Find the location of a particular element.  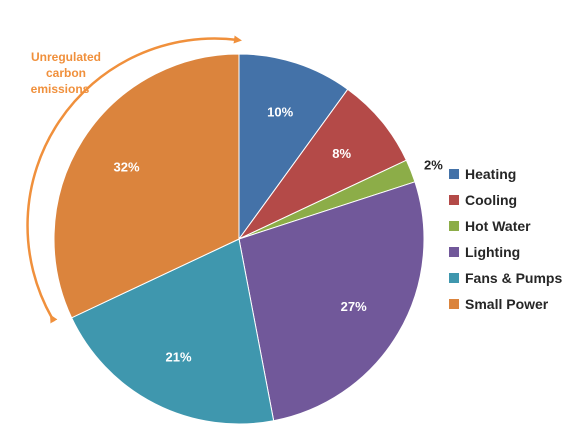

legend-swatch-small-power is located at coordinates (454, 304).